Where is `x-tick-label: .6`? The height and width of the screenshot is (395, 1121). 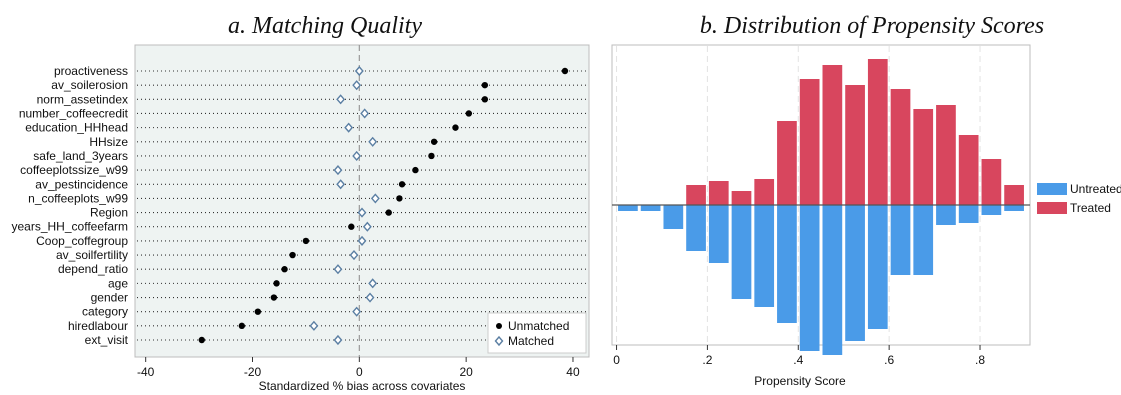 x-tick-label: .6 is located at coordinates (889, 360).